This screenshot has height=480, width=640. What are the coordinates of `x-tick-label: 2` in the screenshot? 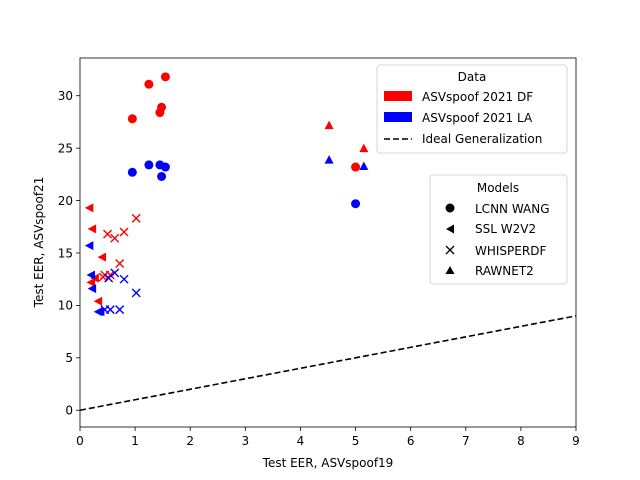 It's located at (190, 441).